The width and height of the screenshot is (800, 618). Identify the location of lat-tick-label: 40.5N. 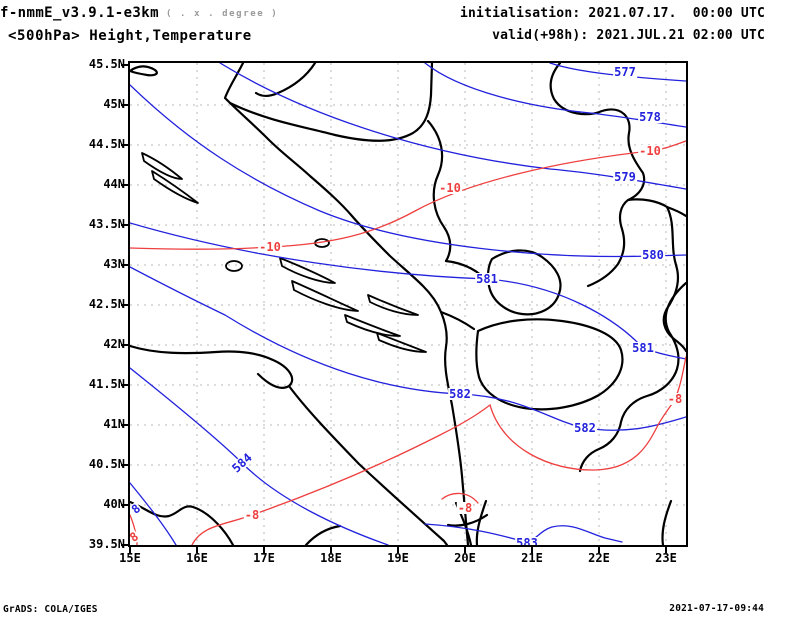
(106, 464).